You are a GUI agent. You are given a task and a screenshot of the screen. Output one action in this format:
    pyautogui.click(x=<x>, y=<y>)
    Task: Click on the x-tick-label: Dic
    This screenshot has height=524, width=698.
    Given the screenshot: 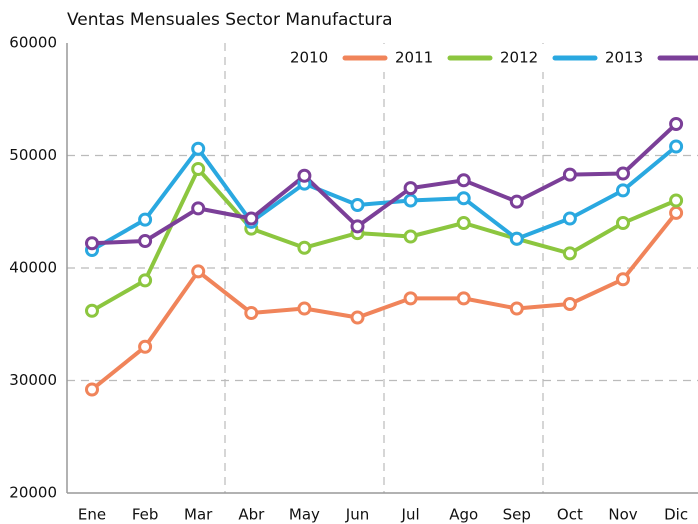 What is the action you would take?
    pyautogui.click(x=676, y=515)
    